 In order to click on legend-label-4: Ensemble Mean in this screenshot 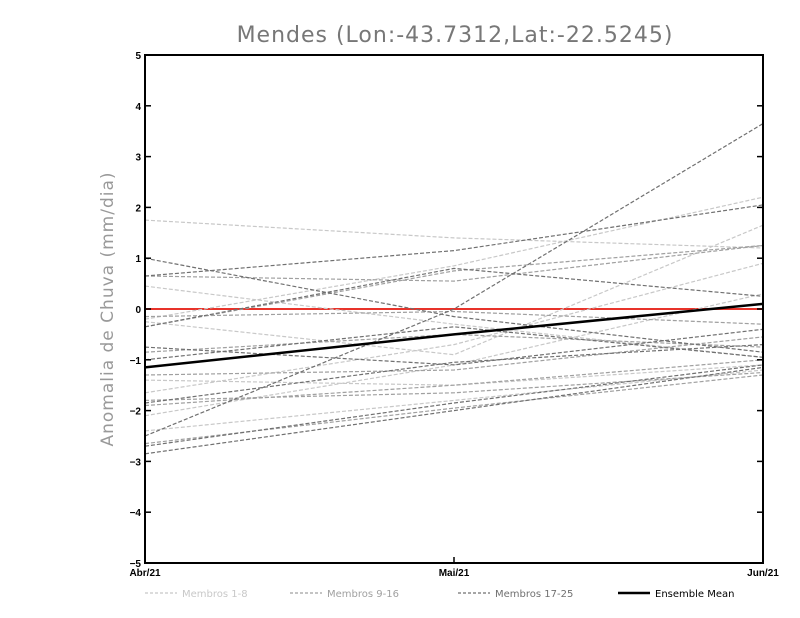, I will do `click(694, 594)`.